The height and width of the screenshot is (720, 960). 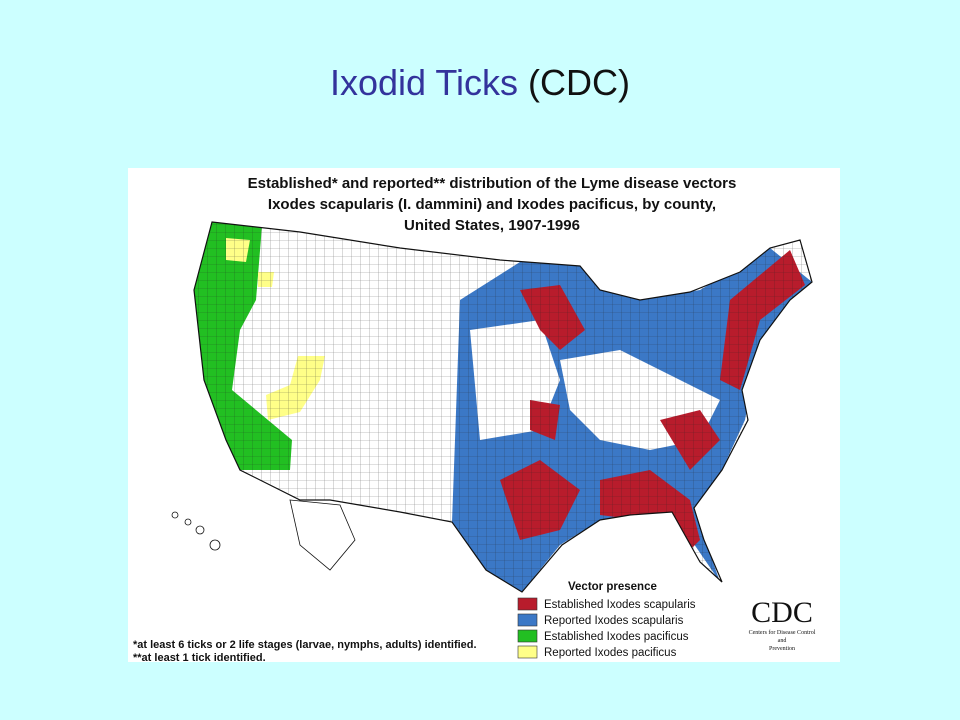 What do you see at coordinates (199, 658) in the screenshot?
I see `footnote: **at least 1 tick identified.` at bounding box center [199, 658].